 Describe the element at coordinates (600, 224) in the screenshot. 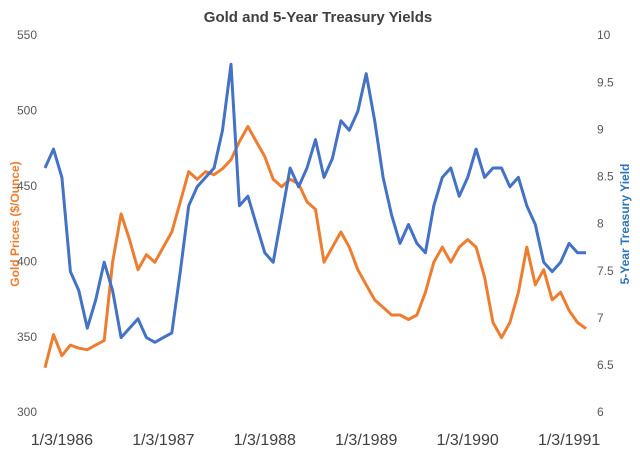

I see `y2-tick-label: 8` at that location.